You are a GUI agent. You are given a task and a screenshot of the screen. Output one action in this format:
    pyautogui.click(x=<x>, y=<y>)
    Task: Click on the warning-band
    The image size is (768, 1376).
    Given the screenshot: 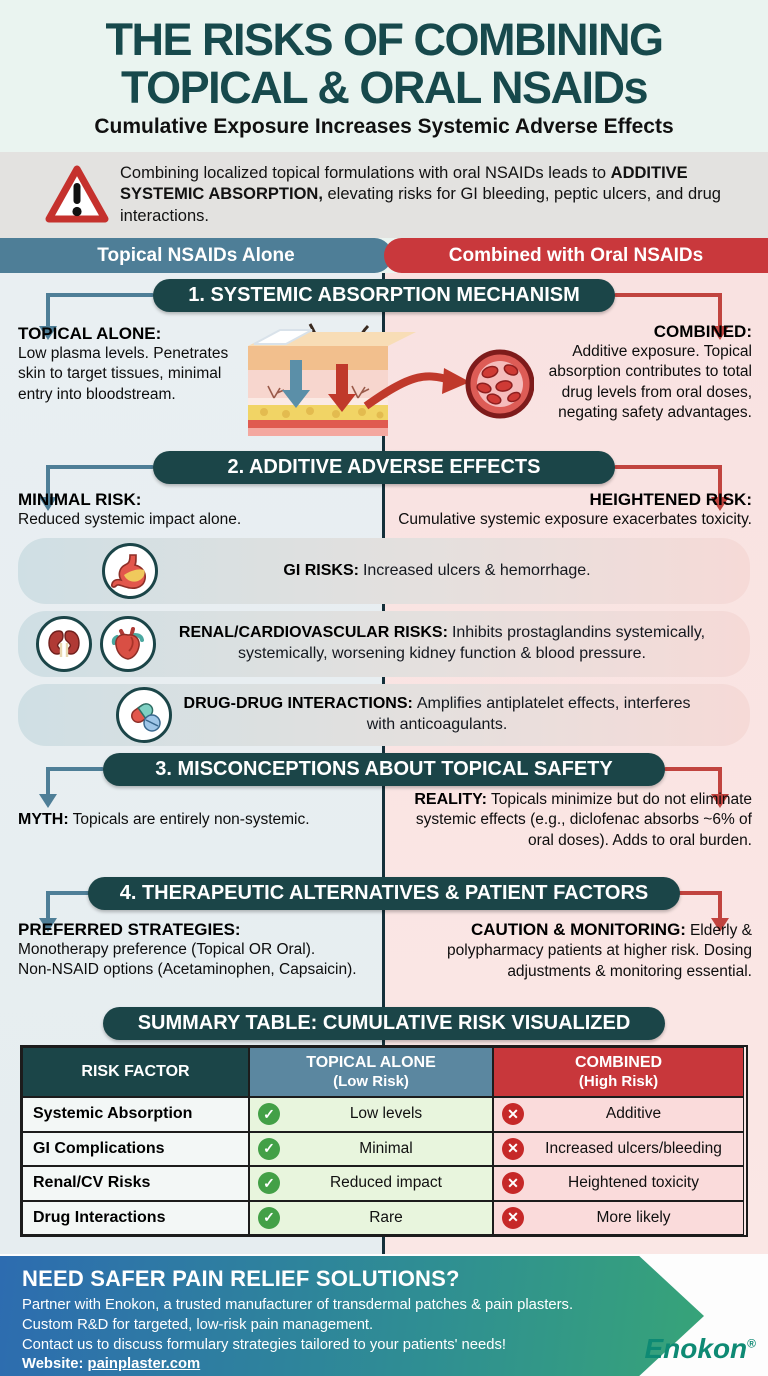 What is the action you would take?
    pyautogui.click(x=384, y=195)
    